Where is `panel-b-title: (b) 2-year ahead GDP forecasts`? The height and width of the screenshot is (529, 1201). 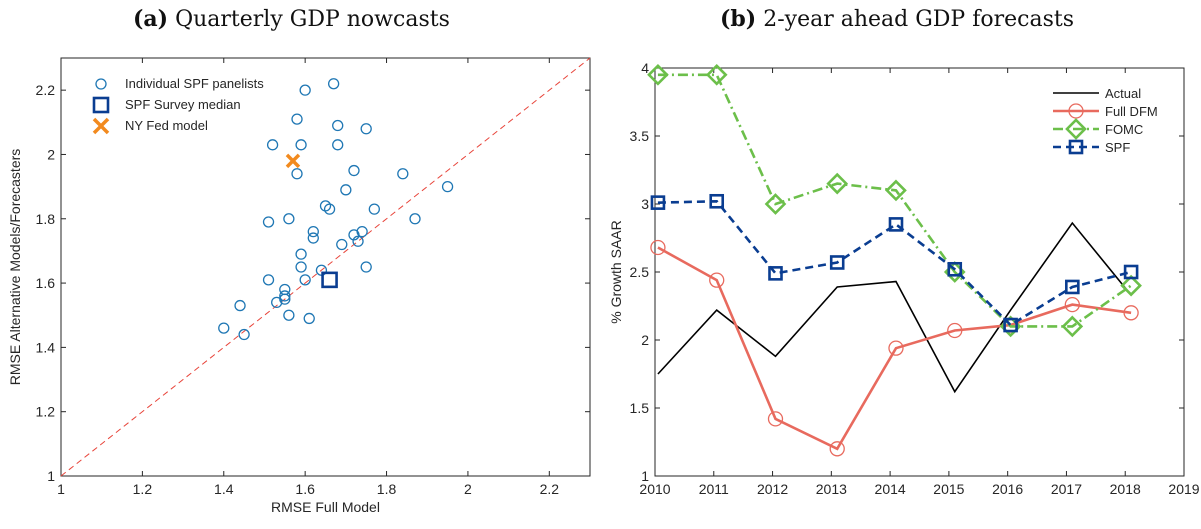
panel-b-title: (b) 2-year ahead GDP forecasts is located at coordinates (897, 19).